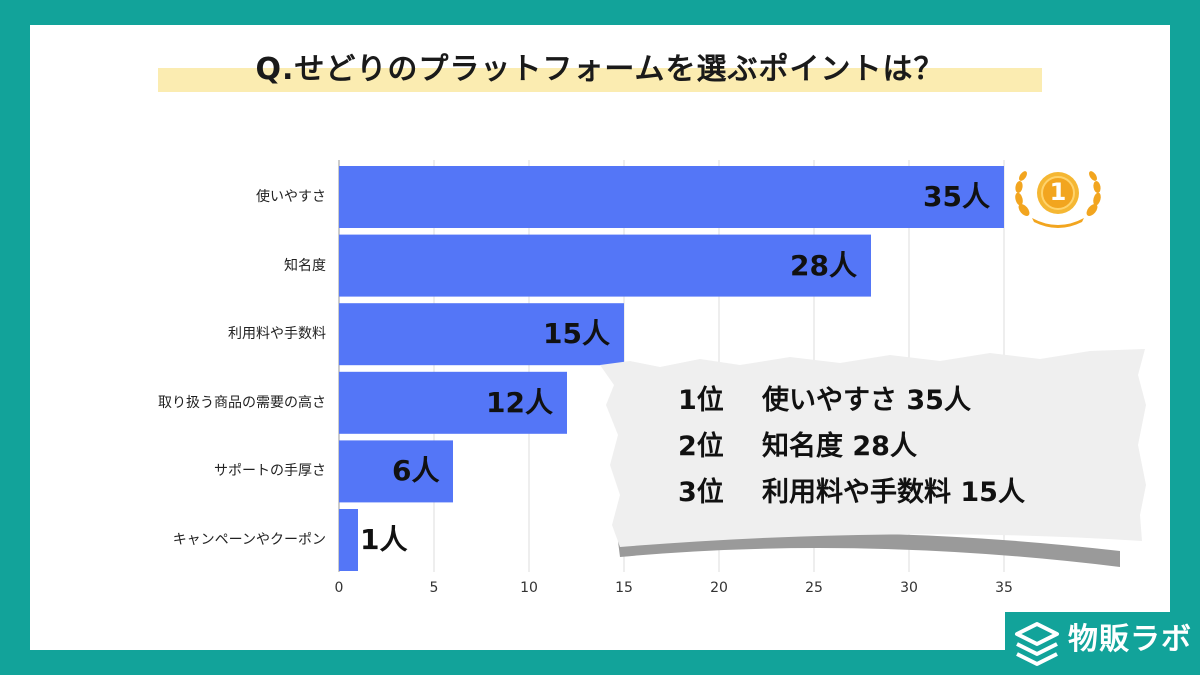 This screenshot has height=675, width=1200. What do you see at coordinates (434, 588) in the screenshot?
I see `x-tick-label: 5` at bounding box center [434, 588].